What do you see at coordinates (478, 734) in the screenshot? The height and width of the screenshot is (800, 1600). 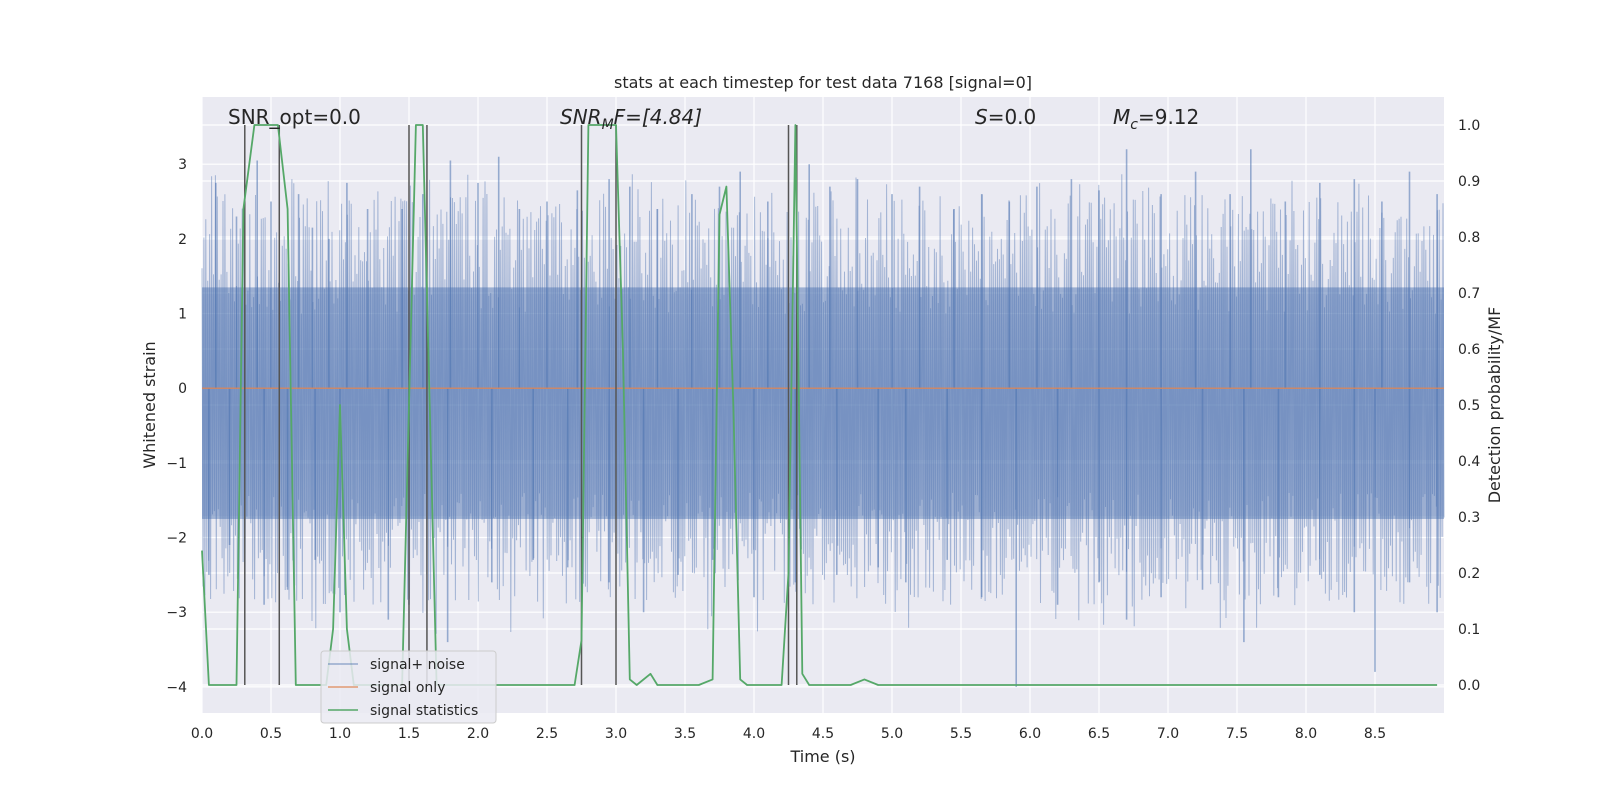 I see `x-tick-label: 2.0` at bounding box center [478, 734].